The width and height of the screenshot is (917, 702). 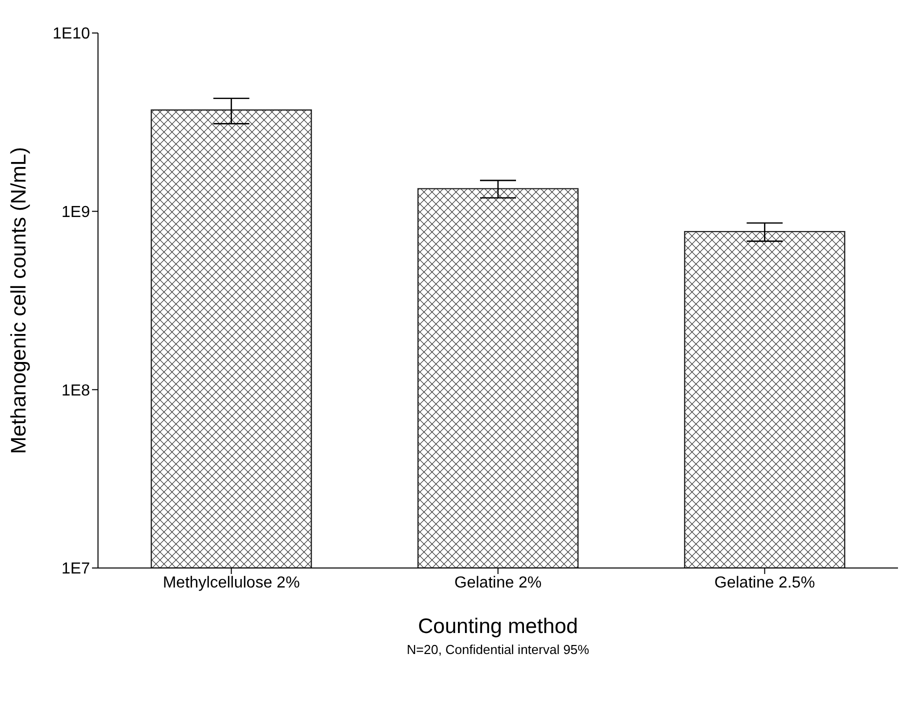 What do you see at coordinates (498, 649) in the screenshot?
I see `text: N=20, Confidential interval 95%` at bounding box center [498, 649].